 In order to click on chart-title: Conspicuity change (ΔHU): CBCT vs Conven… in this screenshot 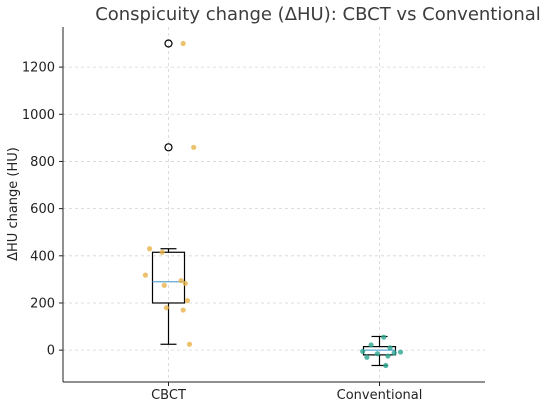, I will do `click(318, 14)`.